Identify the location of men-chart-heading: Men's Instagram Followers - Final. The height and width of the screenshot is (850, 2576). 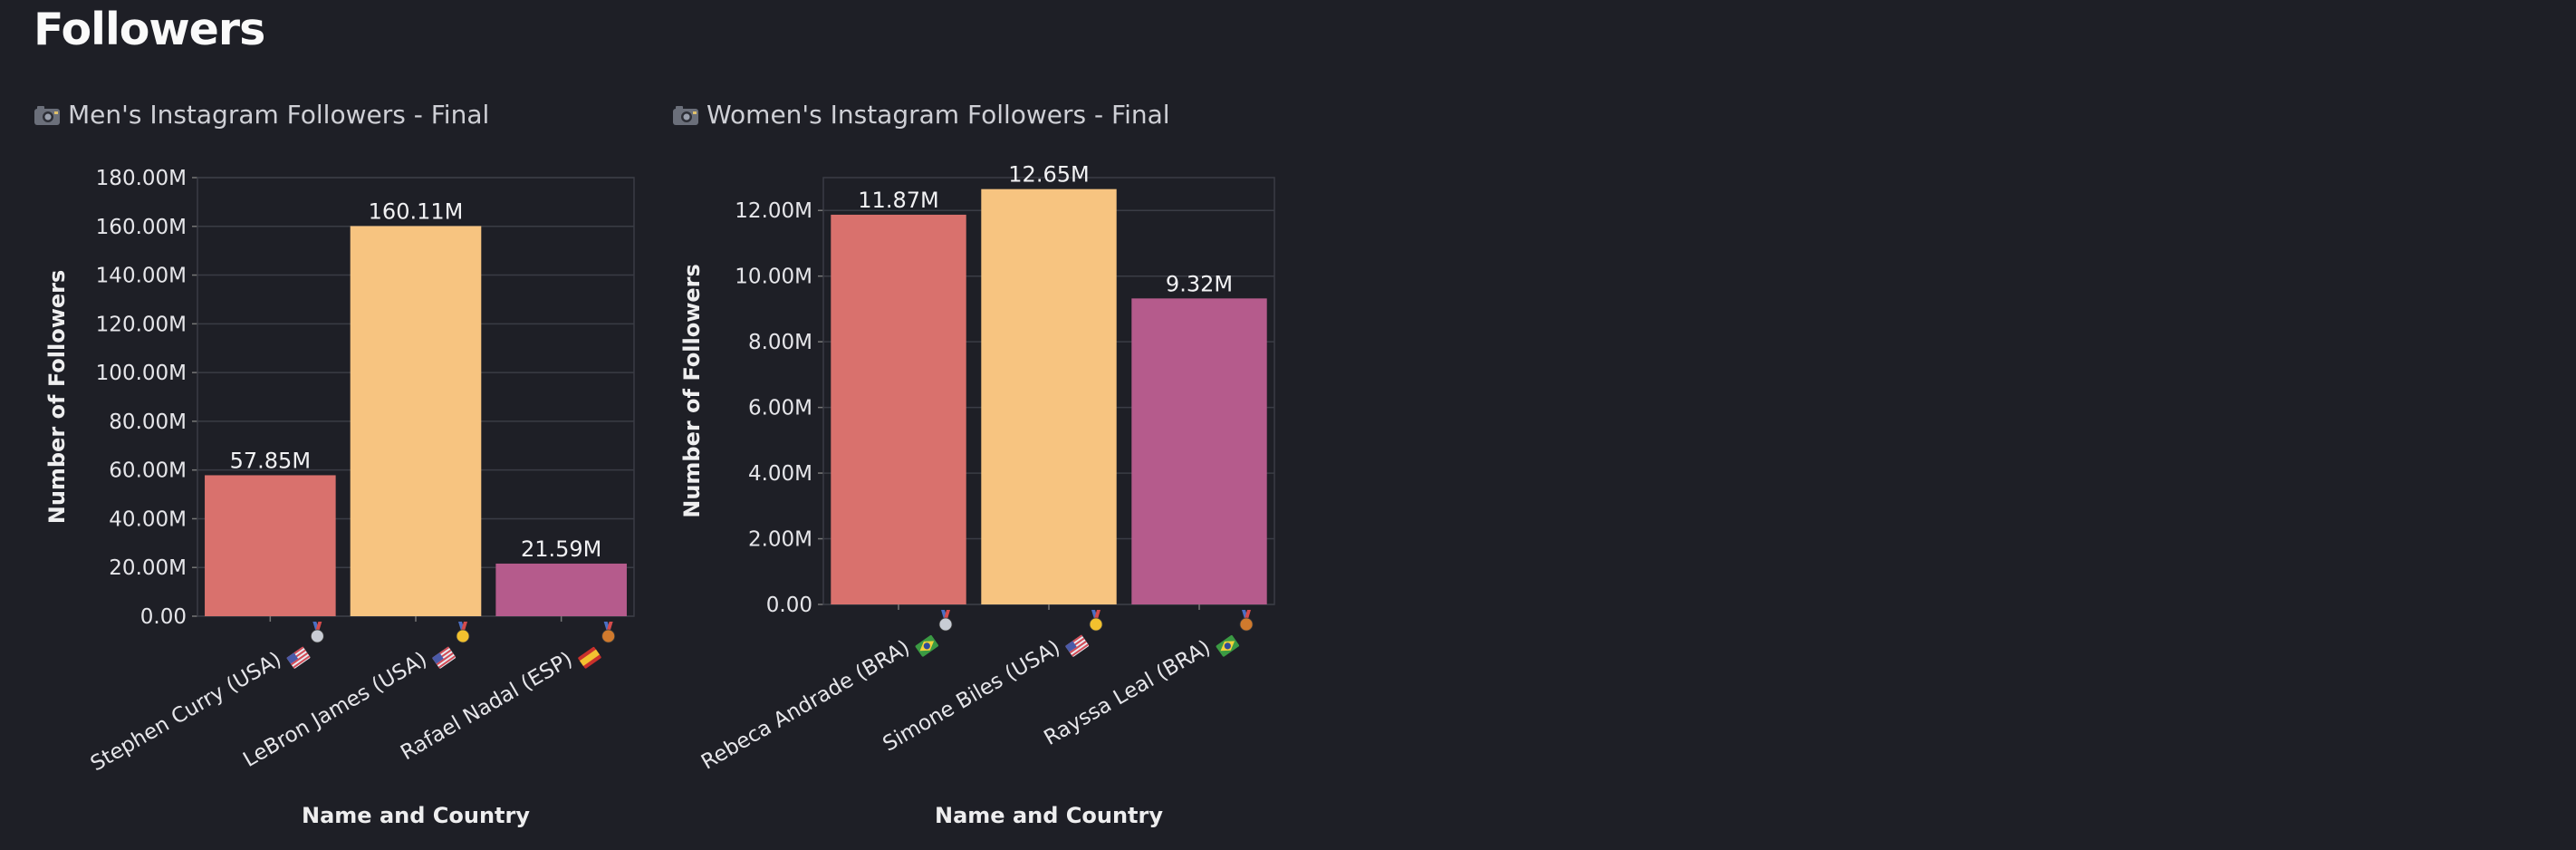
(261, 115).